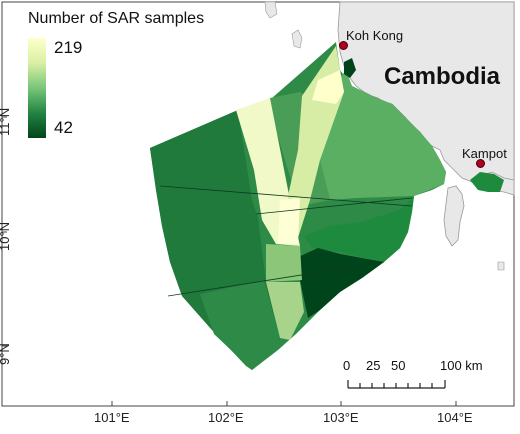 This screenshot has width=520, height=434. What do you see at coordinates (6, 354) in the screenshot?
I see `y-tick-9: 9°N` at bounding box center [6, 354].